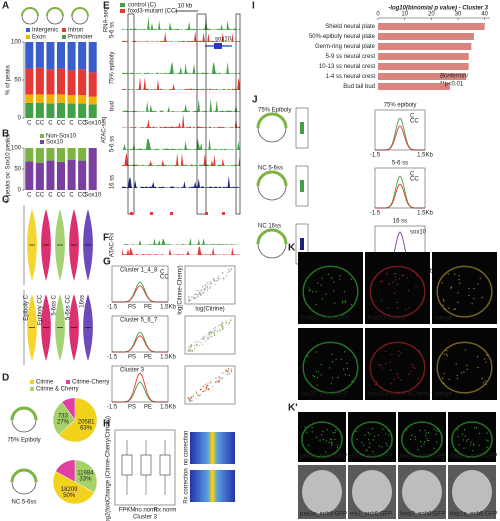 This screenshot has height=521, width=500. Describe the element at coordinates (422, 457) in the screenshot. I see `image-label: foxd3_enh6:GFP` at that location.